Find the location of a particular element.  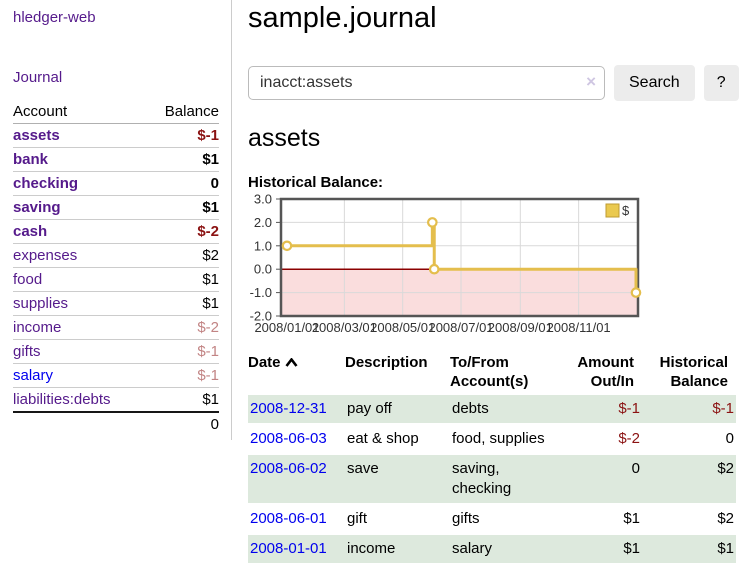

account-link: bank is located at coordinates (31, 159).